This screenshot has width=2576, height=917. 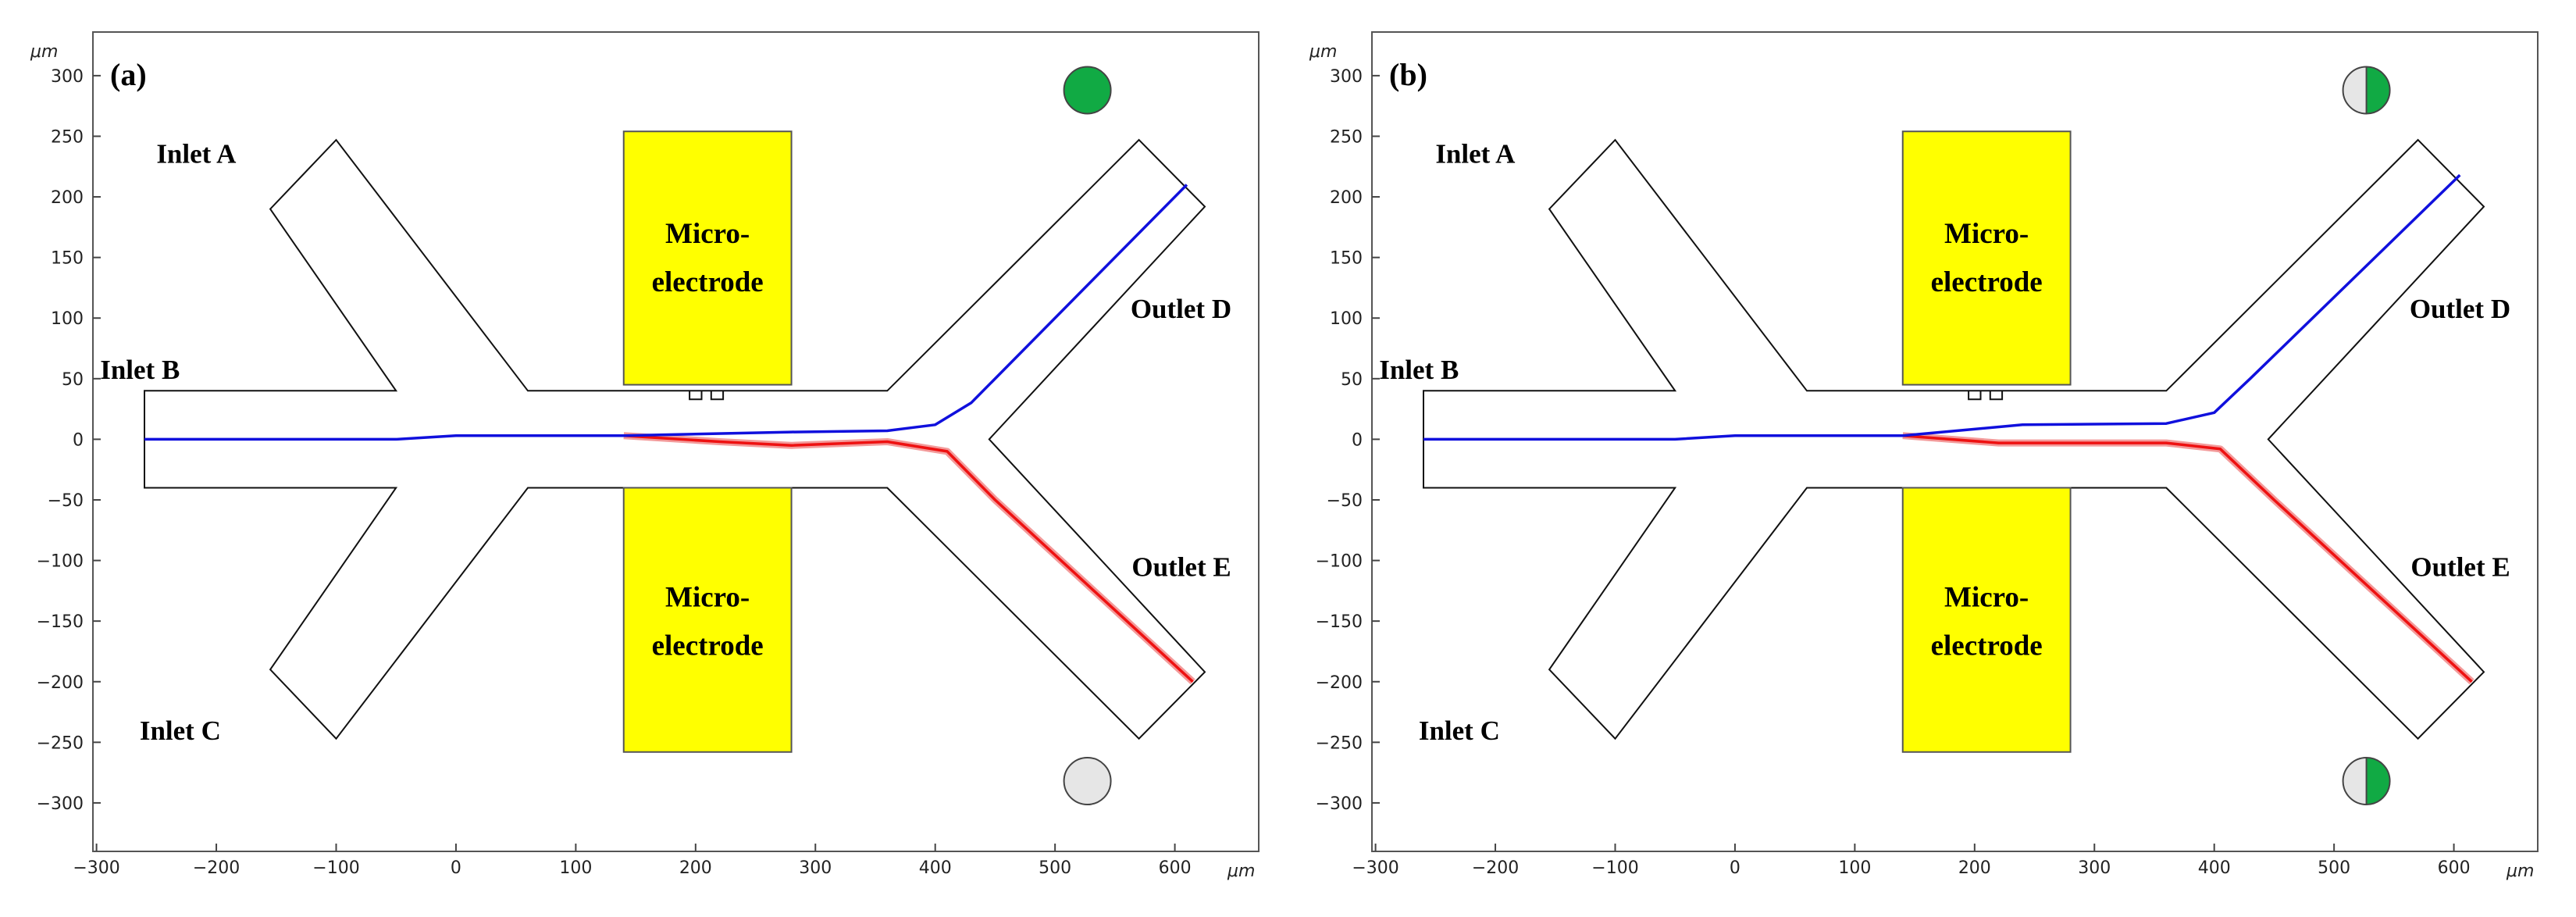 I want to click on panel-tag: (b), so click(x=1408, y=74).